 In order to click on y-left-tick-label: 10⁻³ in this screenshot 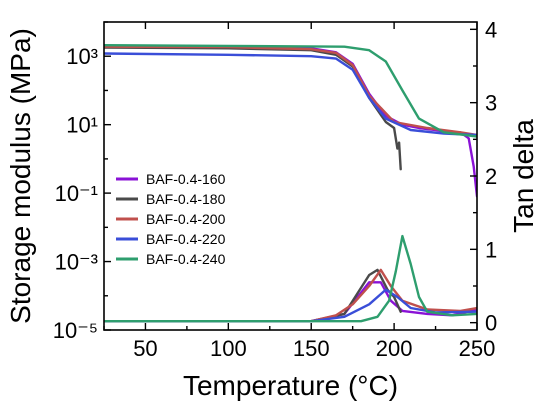, I will do `click(76, 262)`.